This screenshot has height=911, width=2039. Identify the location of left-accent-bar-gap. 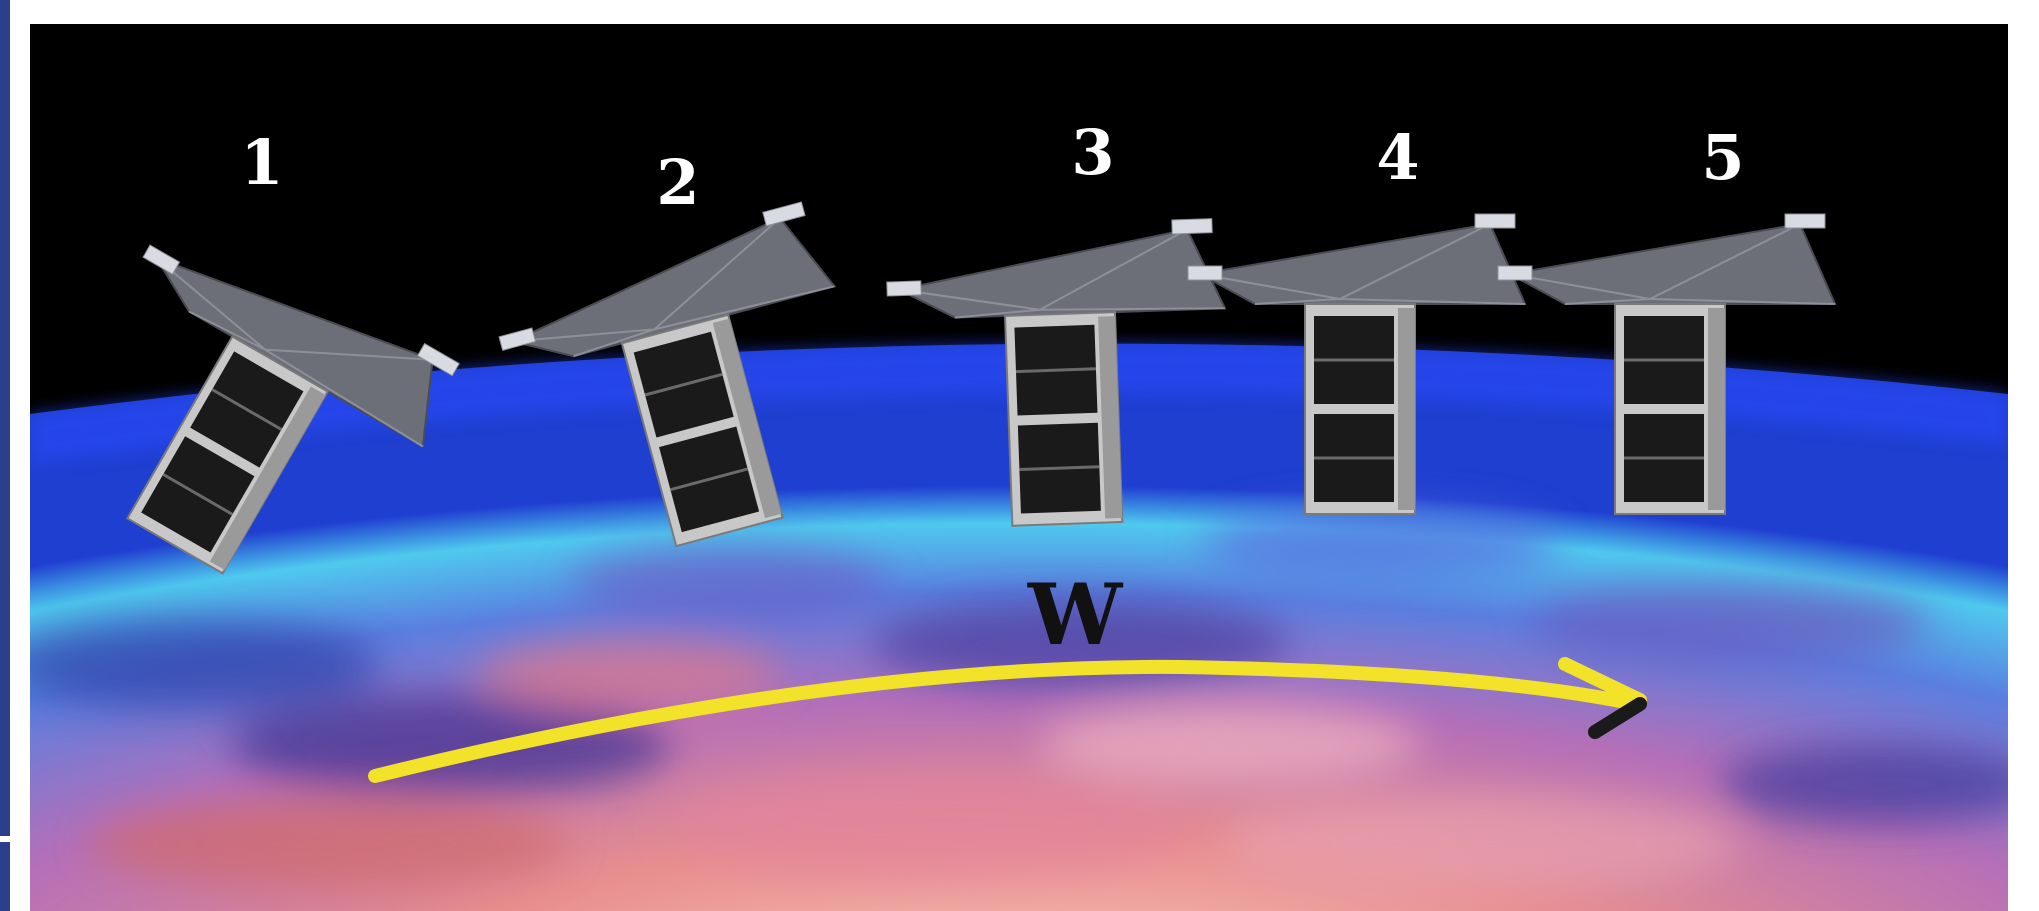
(5, 839).